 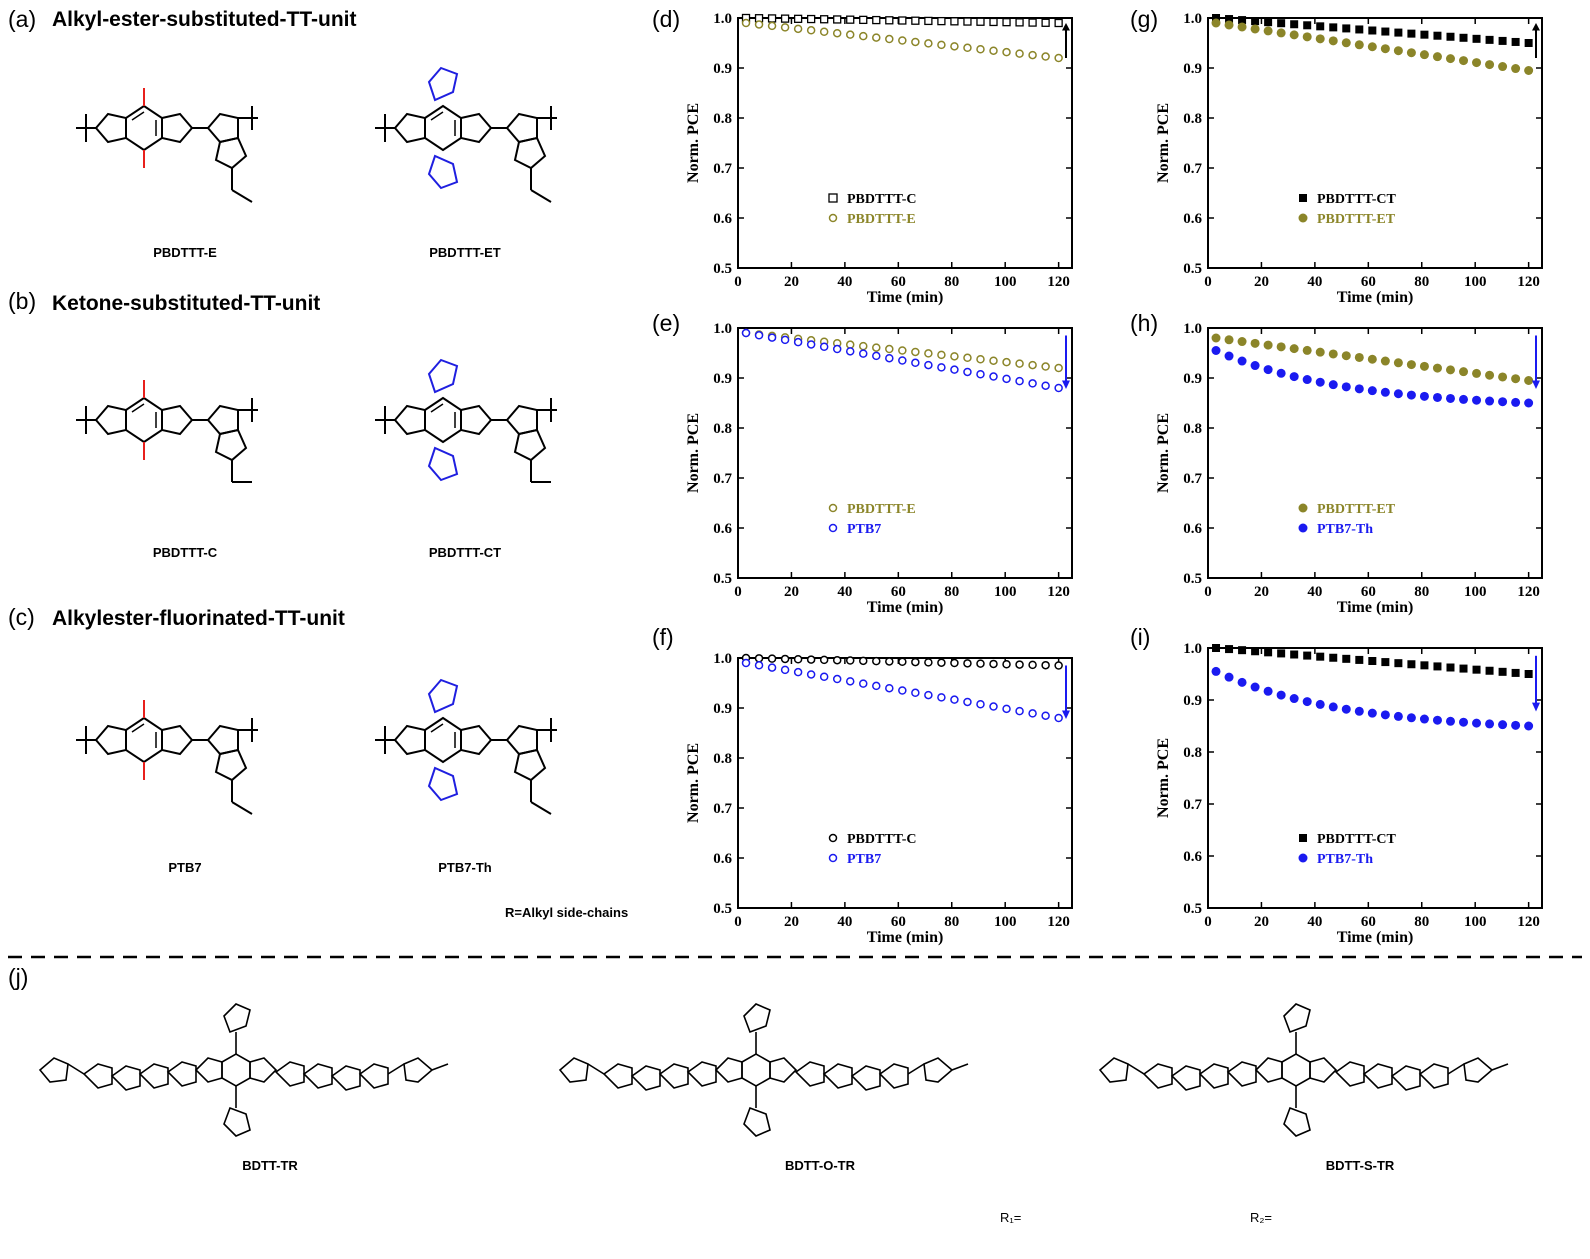 I want to click on structure-bdtt-s-tr, so click(x=1304, y=1070).